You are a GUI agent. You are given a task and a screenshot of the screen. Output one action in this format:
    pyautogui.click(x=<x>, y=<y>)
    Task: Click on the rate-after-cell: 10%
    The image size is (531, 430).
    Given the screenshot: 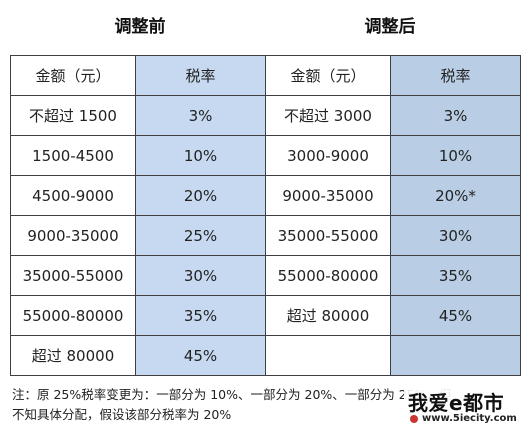 What is the action you would take?
    pyautogui.click(x=455, y=155)
    